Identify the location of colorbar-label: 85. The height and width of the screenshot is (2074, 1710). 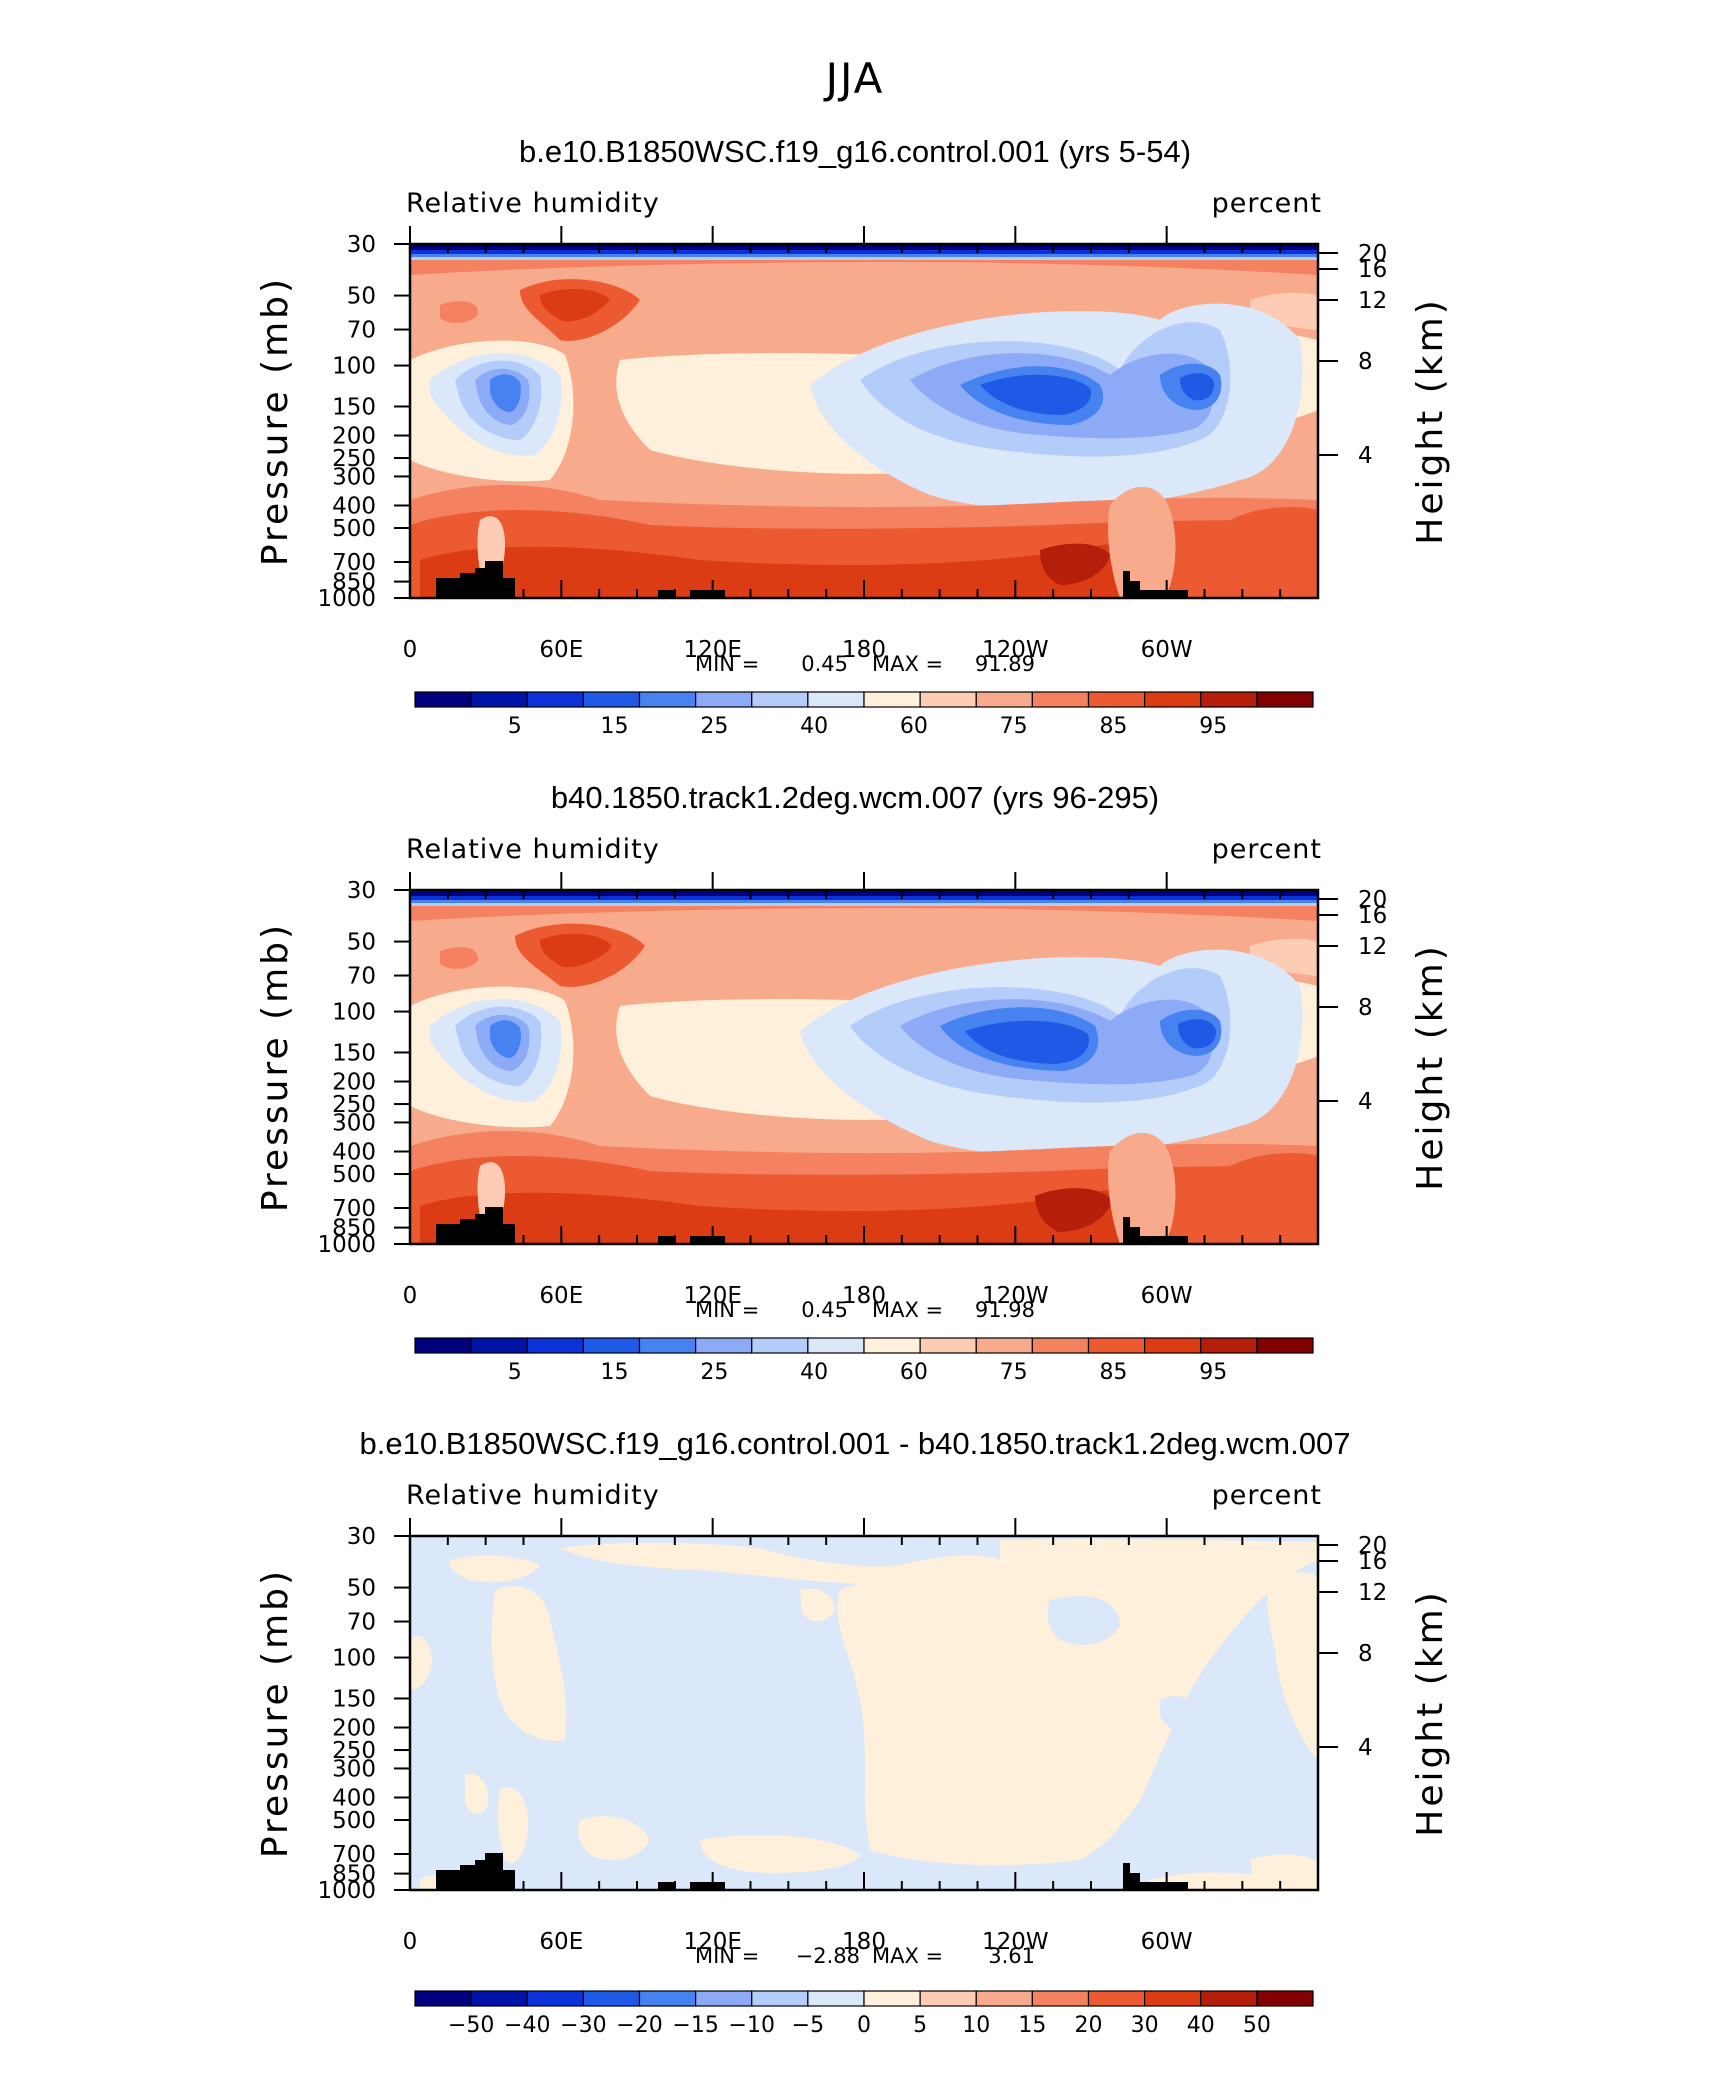
(1113, 726).